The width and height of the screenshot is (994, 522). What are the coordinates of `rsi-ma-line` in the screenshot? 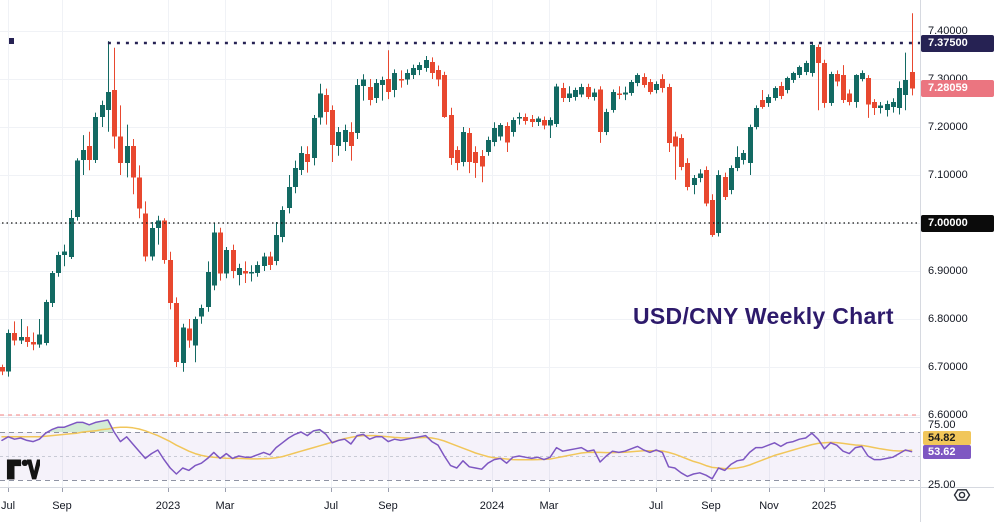 It's located at (457, 448).